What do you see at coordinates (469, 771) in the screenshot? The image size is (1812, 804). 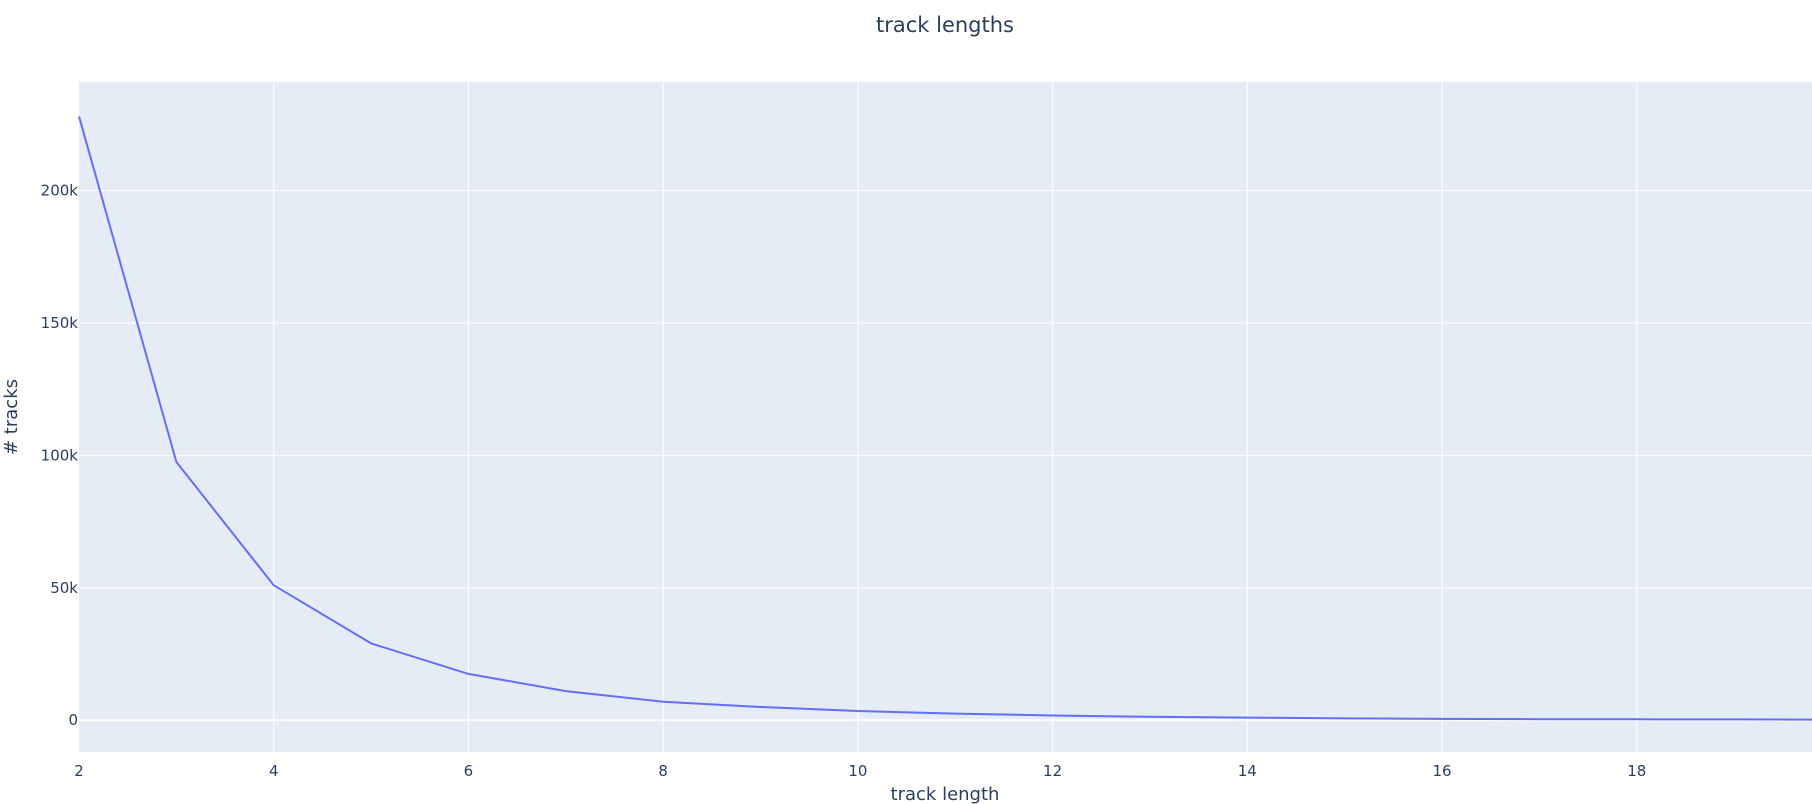 I see `x-tick-label: 6` at bounding box center [469, 771].